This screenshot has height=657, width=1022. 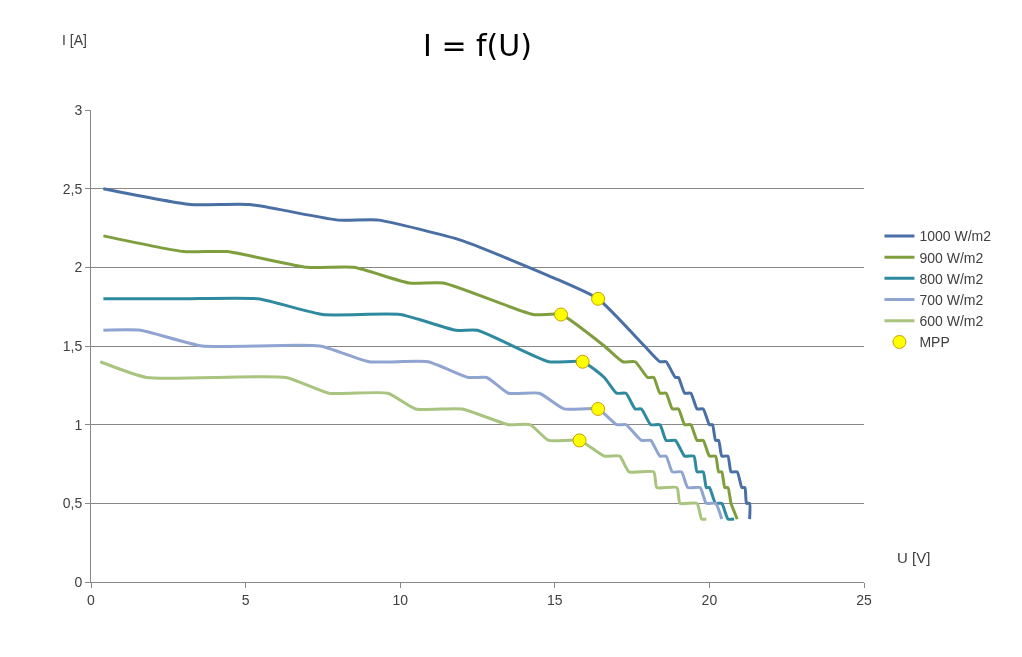 I want to click on legend-label: 1000 W/m2, so click(x=955, y=236).